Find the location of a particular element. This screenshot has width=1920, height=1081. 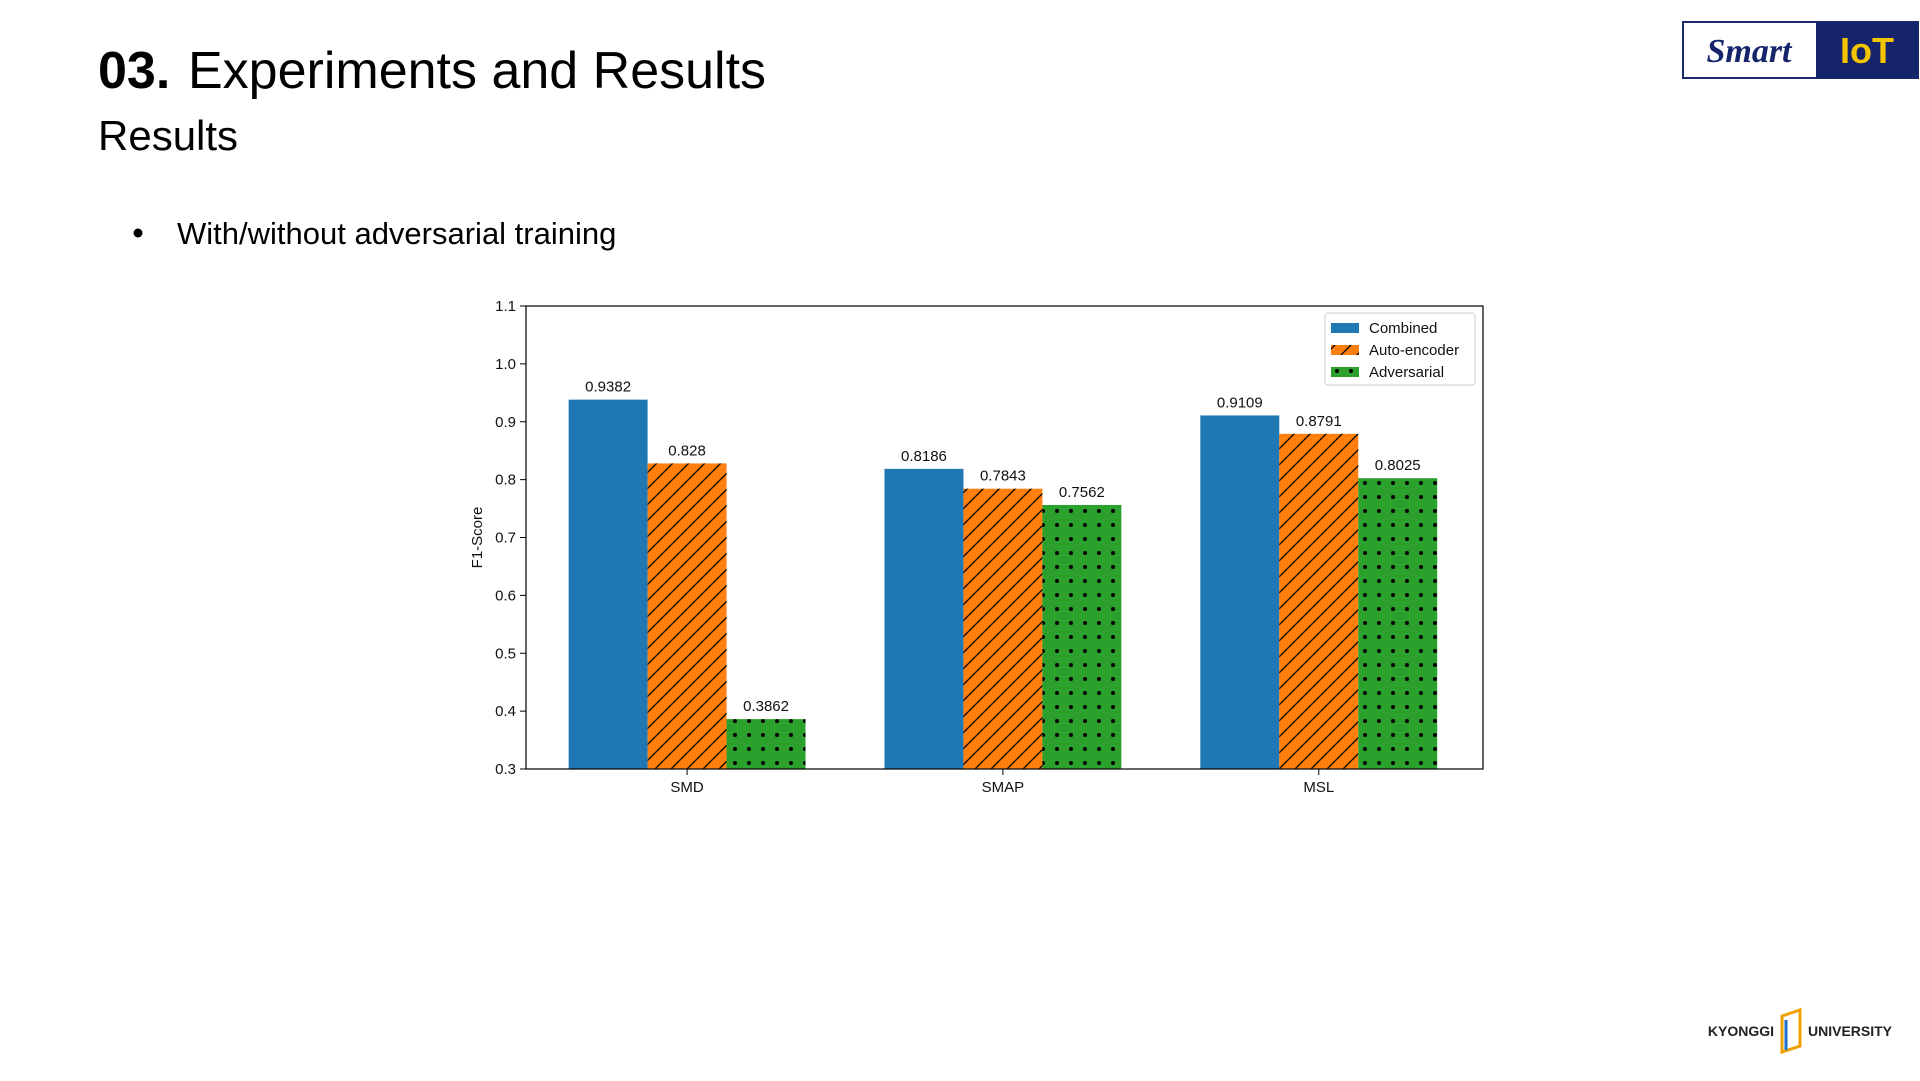

y-tick-label: 0.8 is located at coordinates (505, 480).